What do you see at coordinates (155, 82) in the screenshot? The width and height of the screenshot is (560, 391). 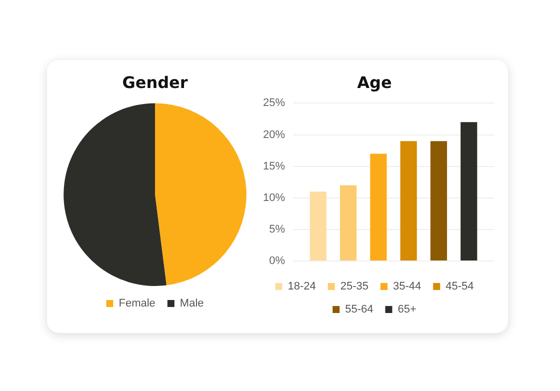 I see `chart-title: Gender` at bounding box center [155, 82].